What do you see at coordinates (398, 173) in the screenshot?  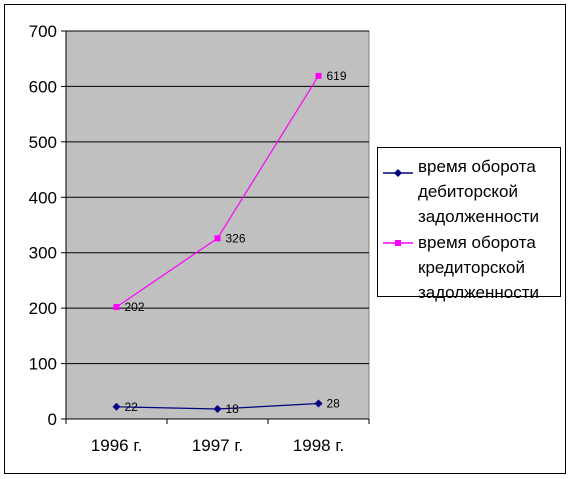 I see `legend-marker-receivables` at bounding box center [398, 173].